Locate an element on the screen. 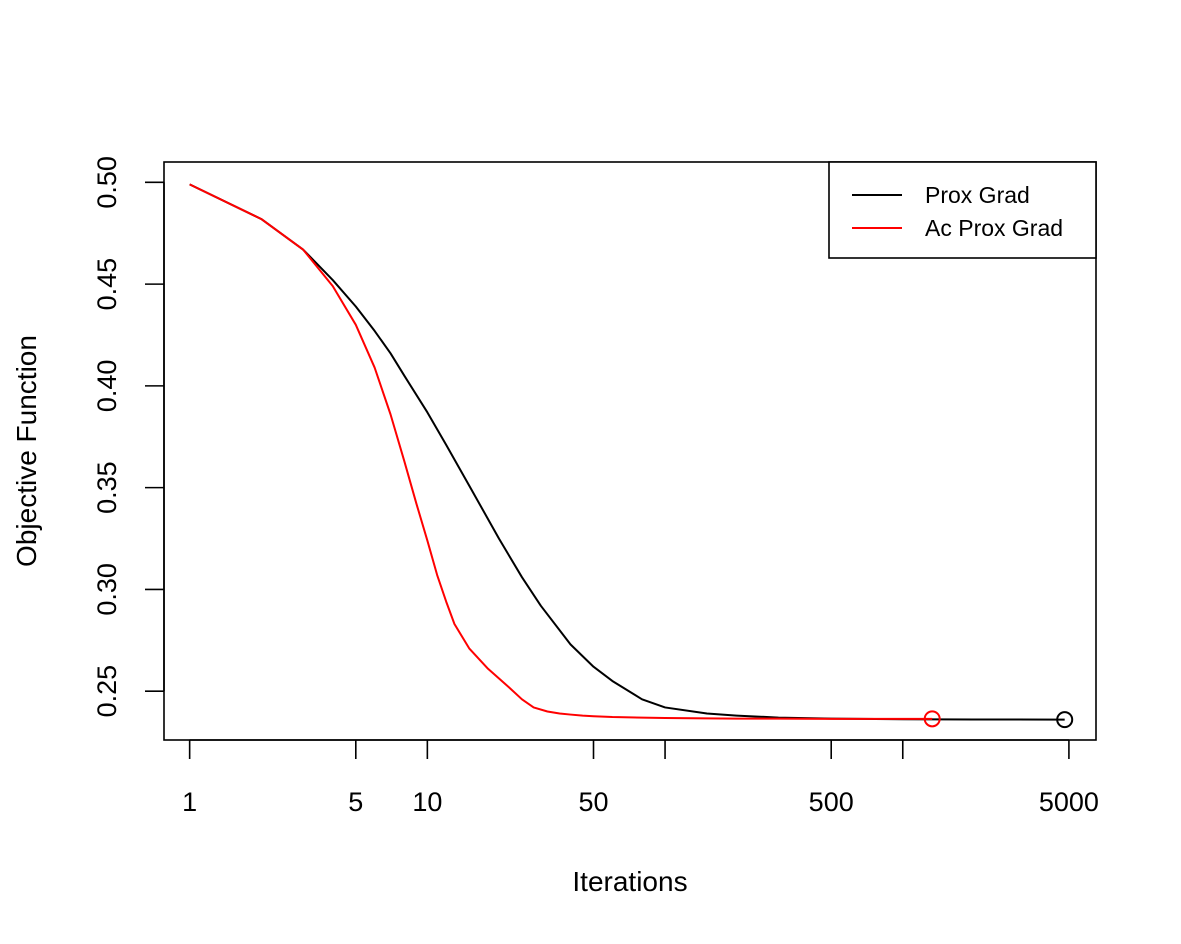 This screenshot has width=1181, height=944. x-tick-label-5: 5 is located at coordinates (355, 802).